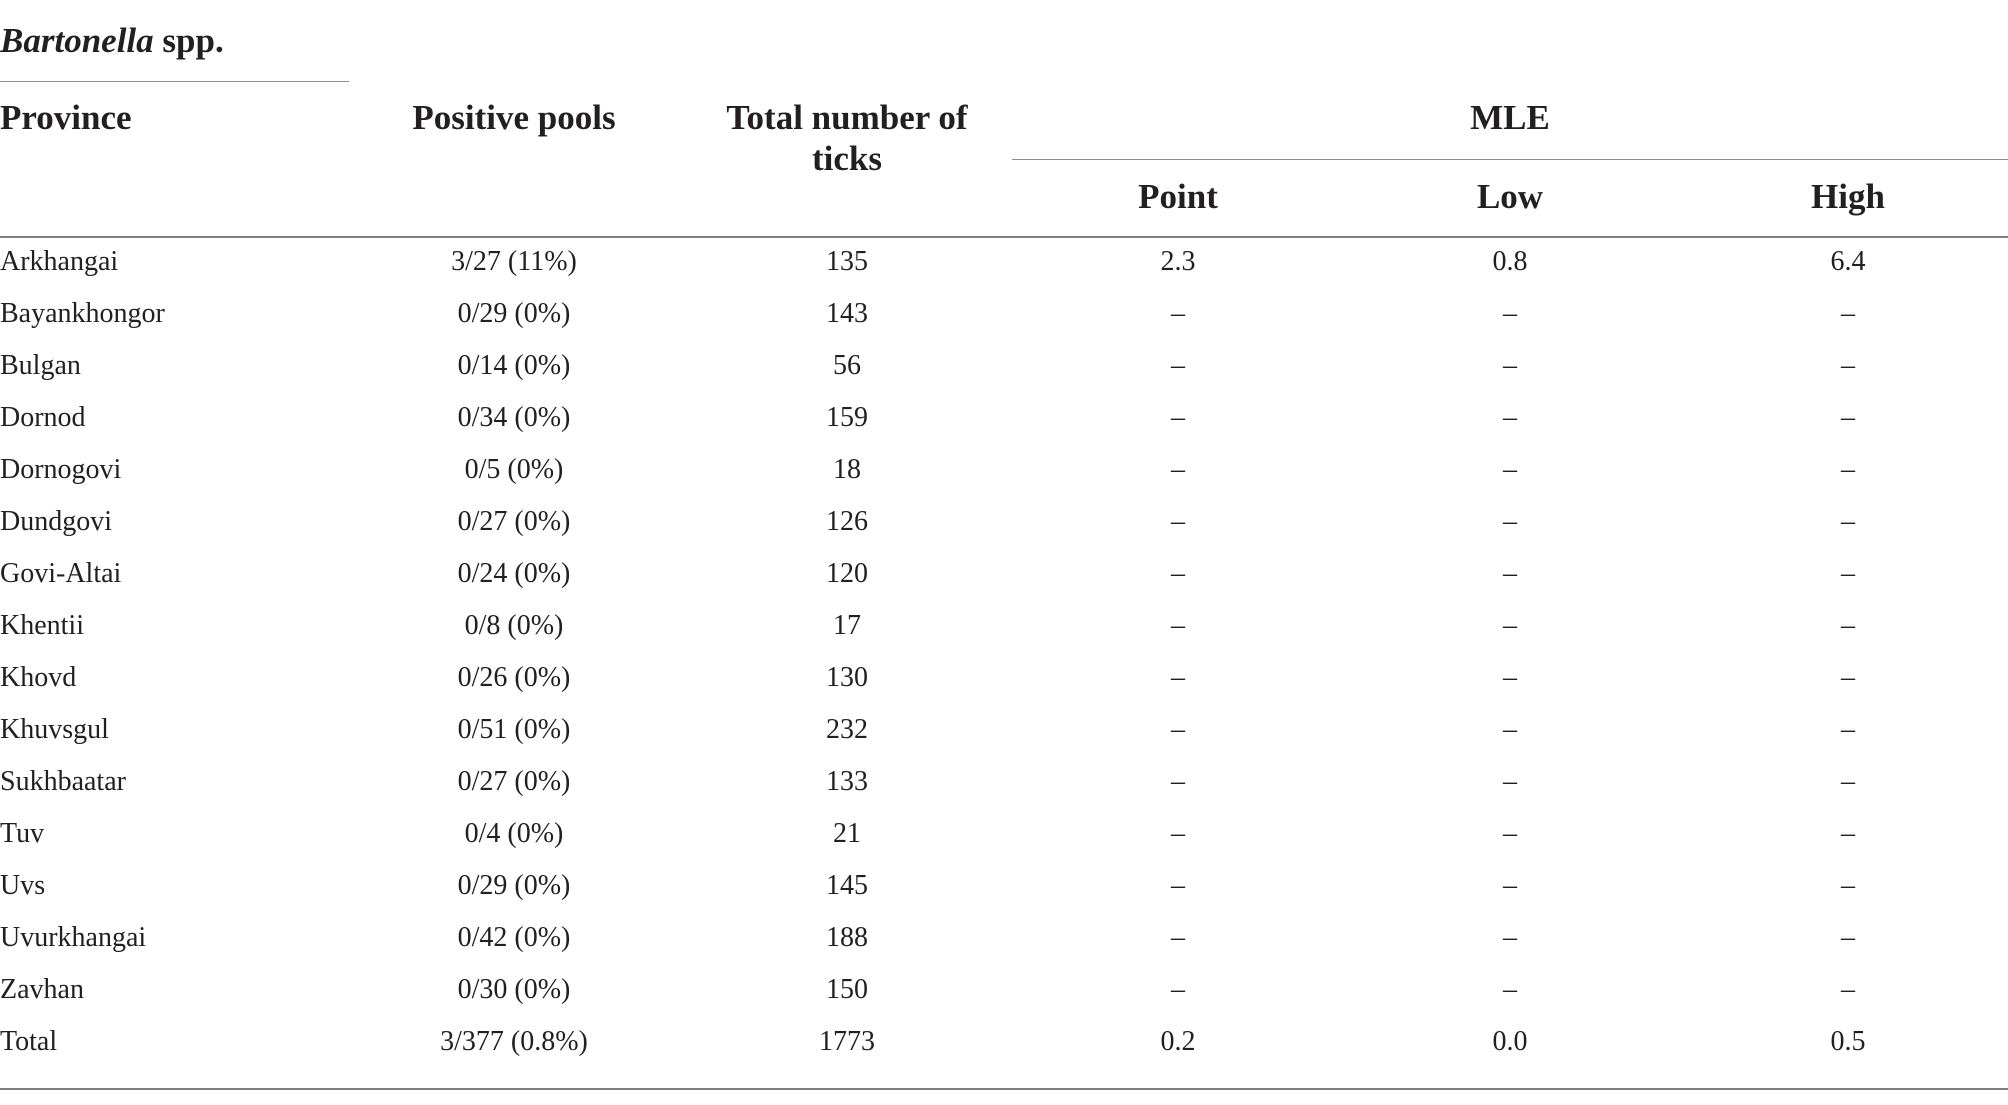 This screenshot has width=2008, height=1105. Describe the element at coordinates (514, 885) in the screenshot. I see `cell-positive-pools: 0/29 (0%)` at that location.